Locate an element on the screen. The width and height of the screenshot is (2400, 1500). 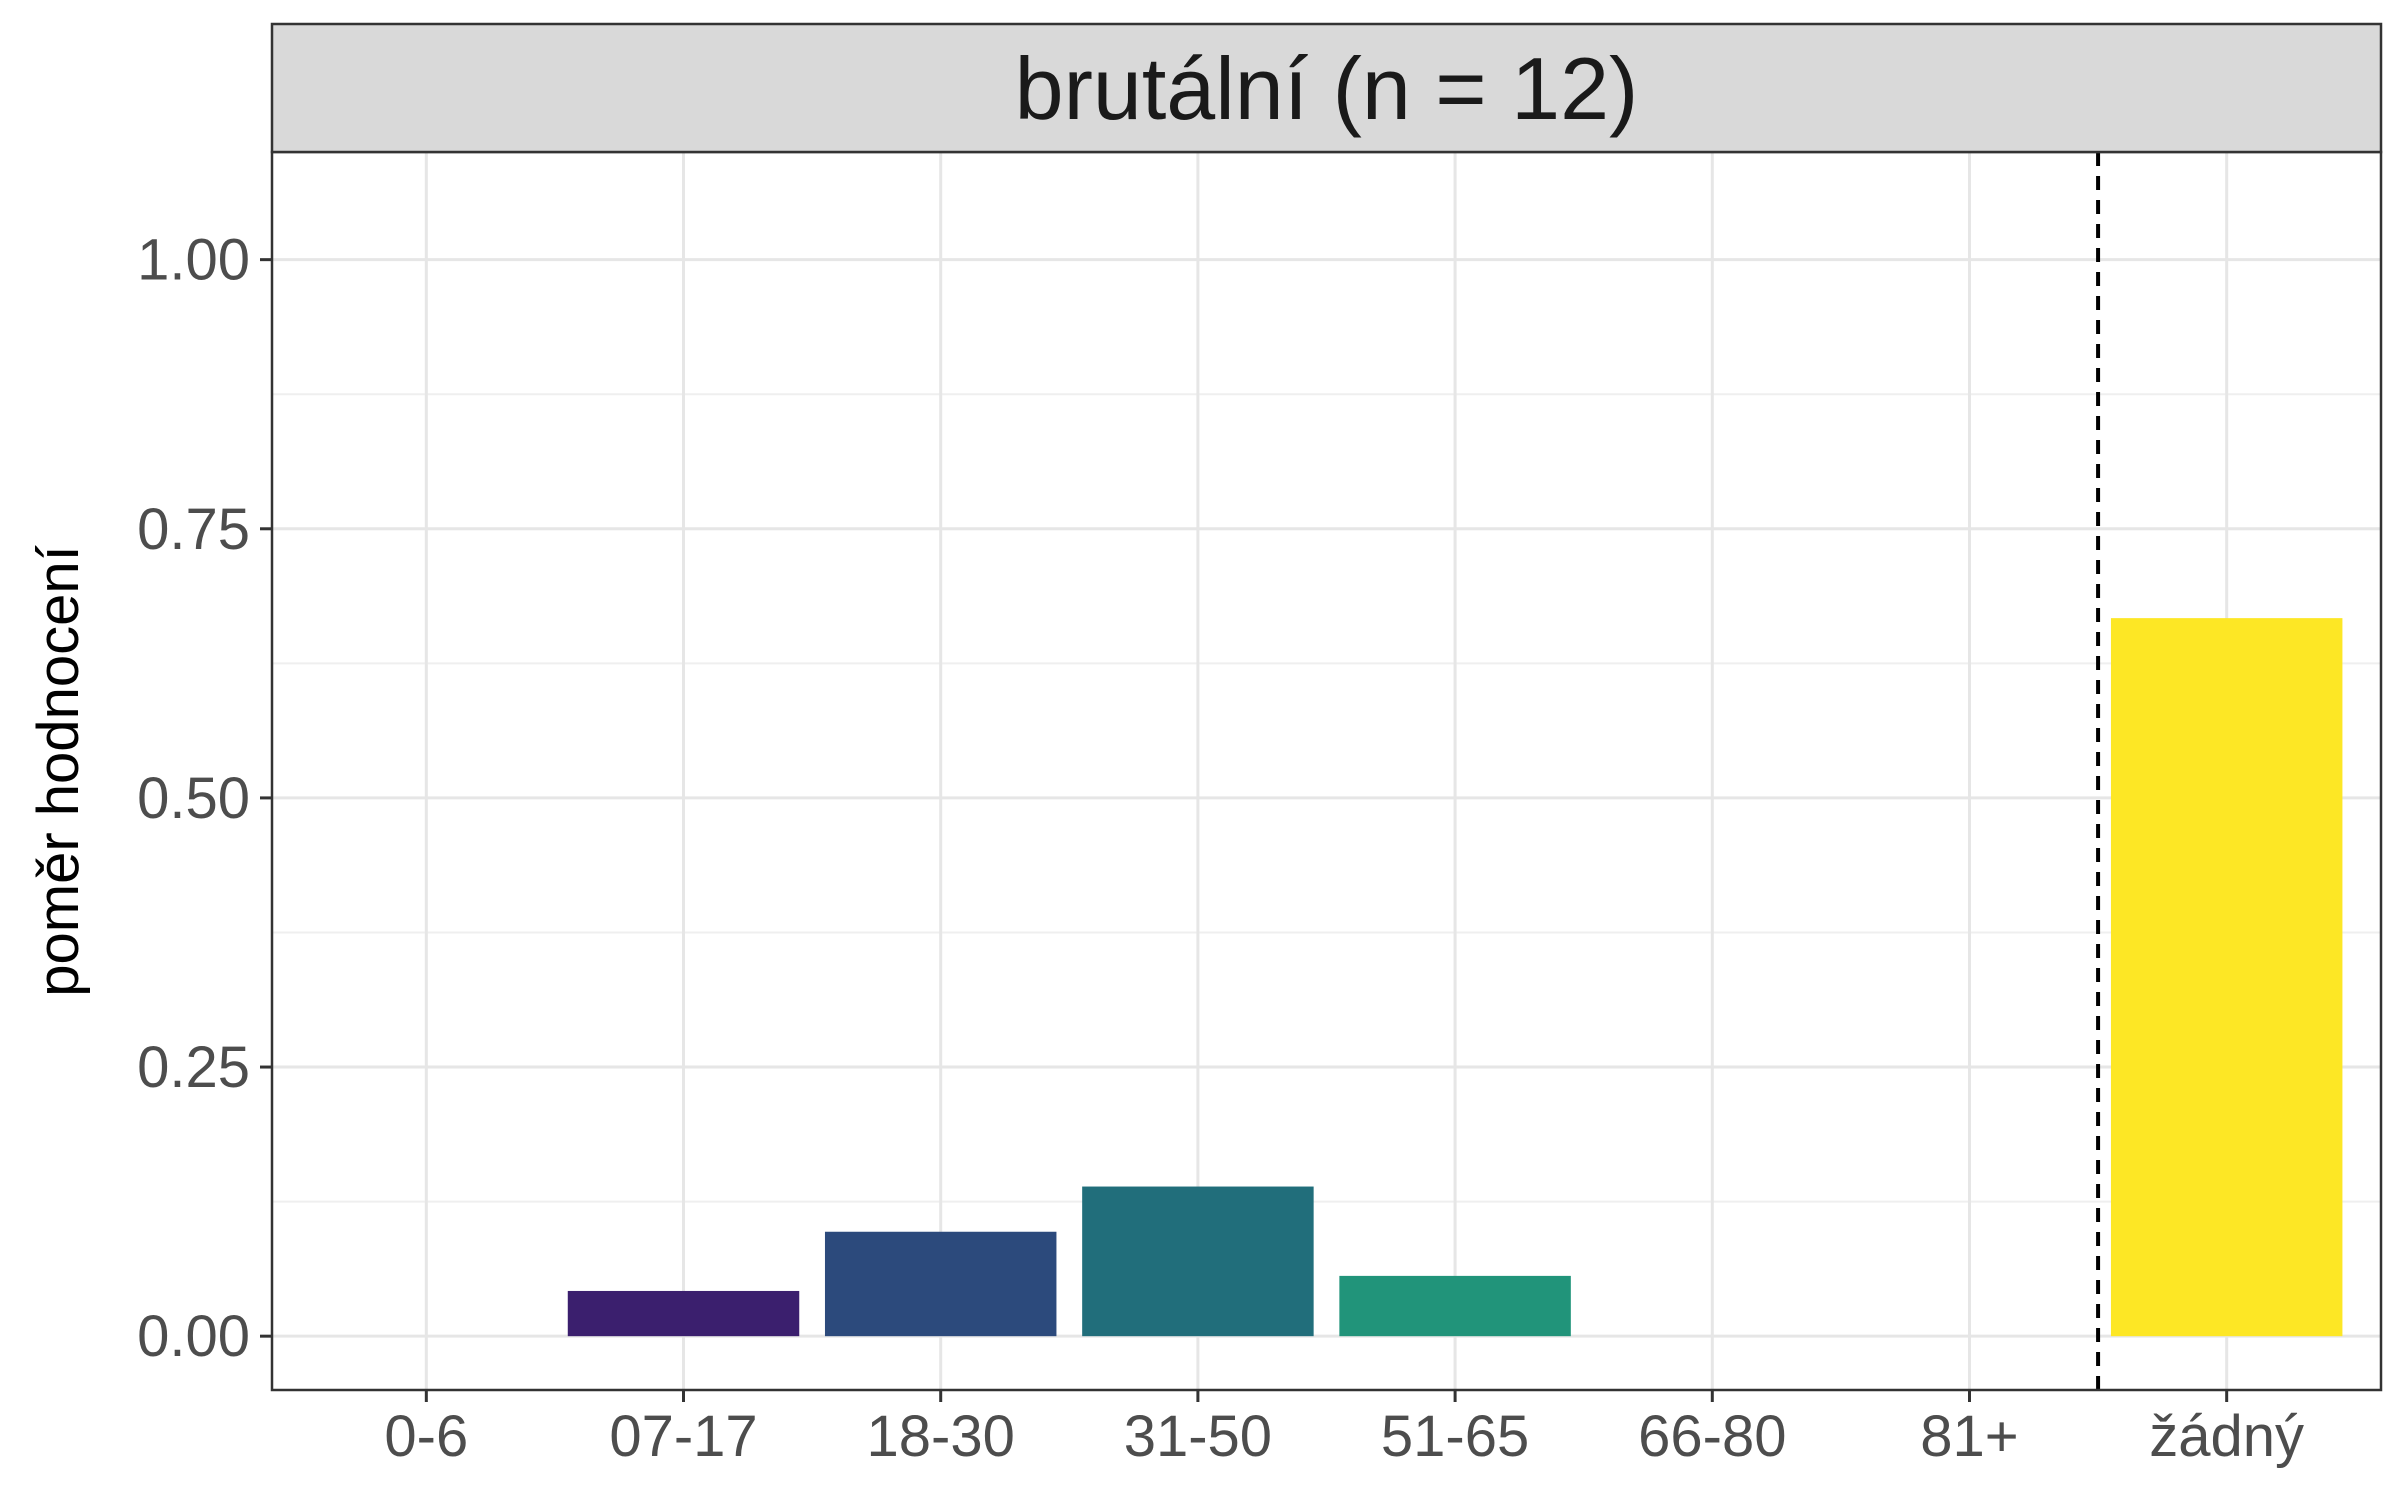
y-tick-label: 0.75 is located at coordinates (193, 529).